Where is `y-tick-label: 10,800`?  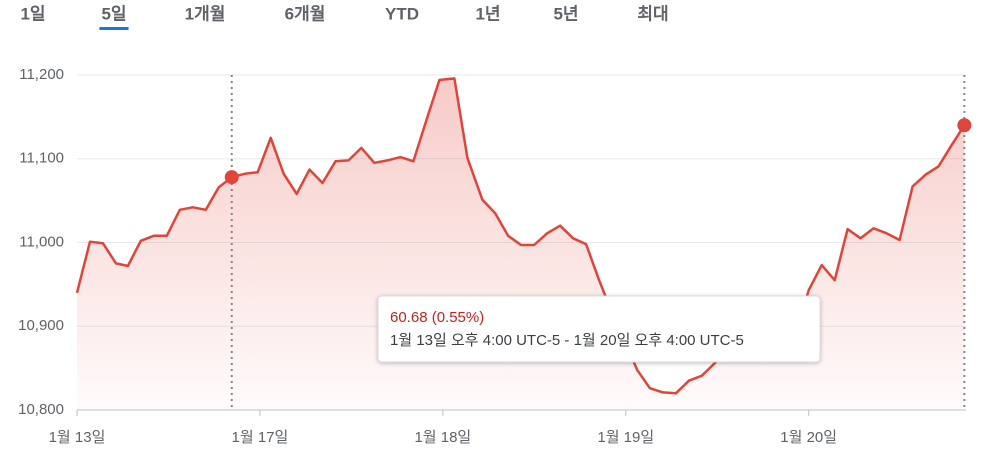
y-tick-label: 10,800 is located at coordinates (41, 409).